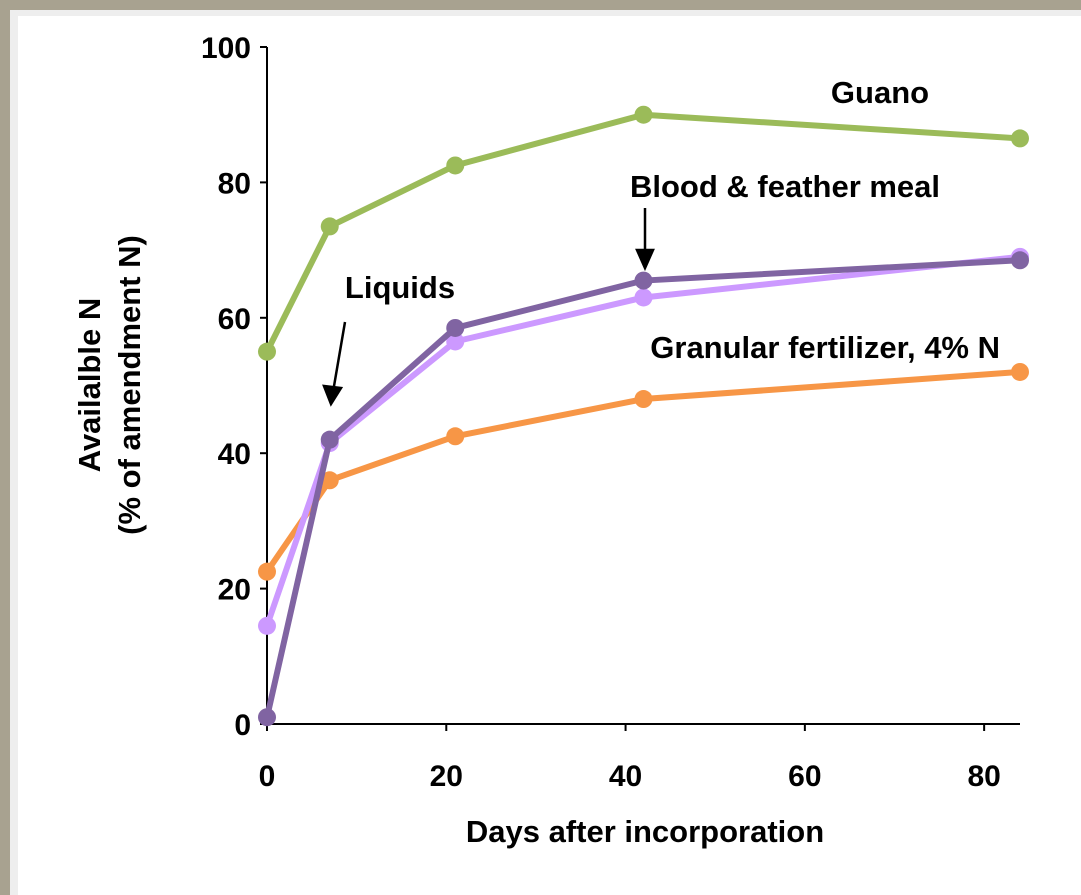 The width and height of the screenshot is (1081, 895). I want to click on series-label: Blood & feather meal, so click(785, 186).